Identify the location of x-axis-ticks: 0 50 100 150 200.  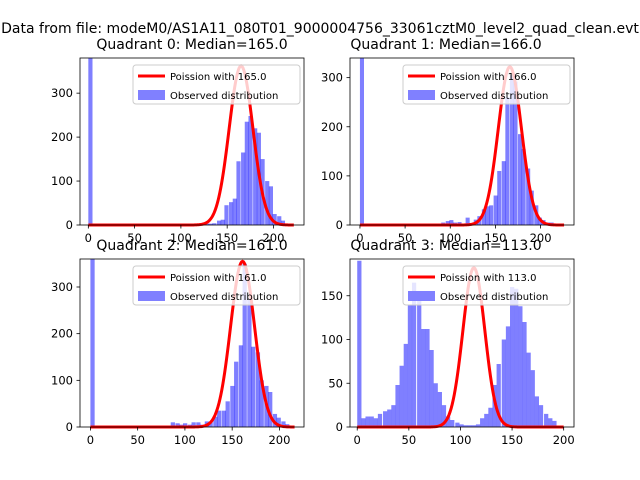
(464, 437).